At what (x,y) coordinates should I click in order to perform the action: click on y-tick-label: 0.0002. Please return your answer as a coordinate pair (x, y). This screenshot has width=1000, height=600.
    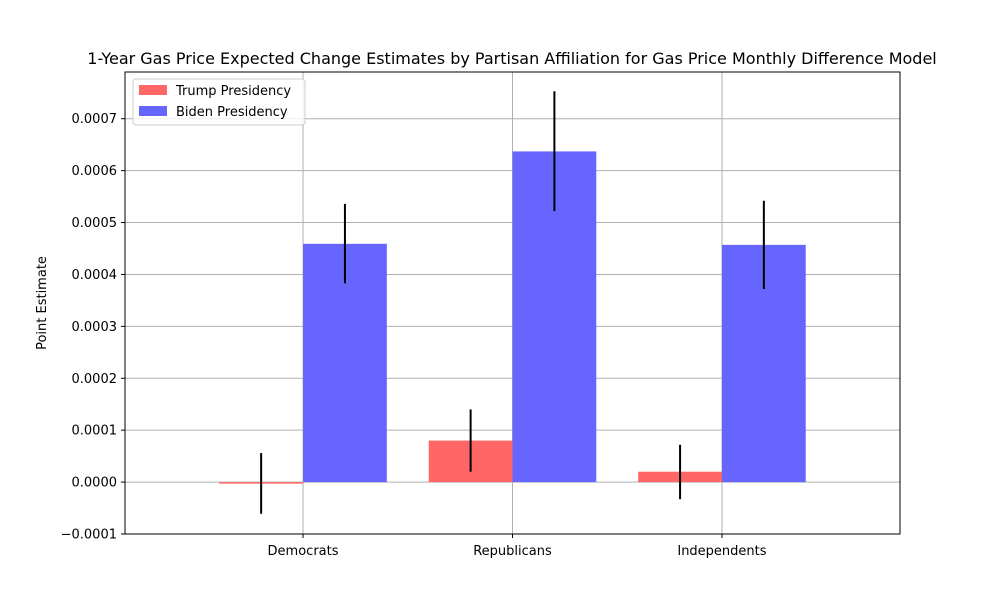
    Looking at the image, I should click on (95, 379).